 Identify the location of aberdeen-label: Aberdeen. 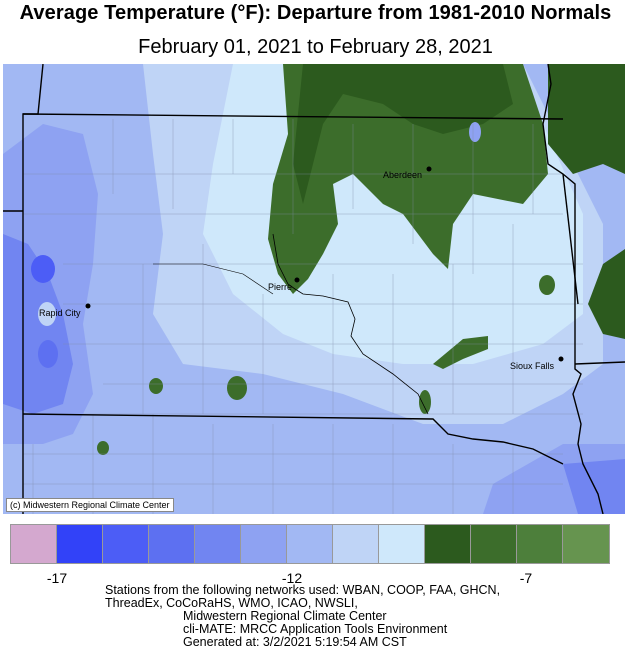
(402, 175).